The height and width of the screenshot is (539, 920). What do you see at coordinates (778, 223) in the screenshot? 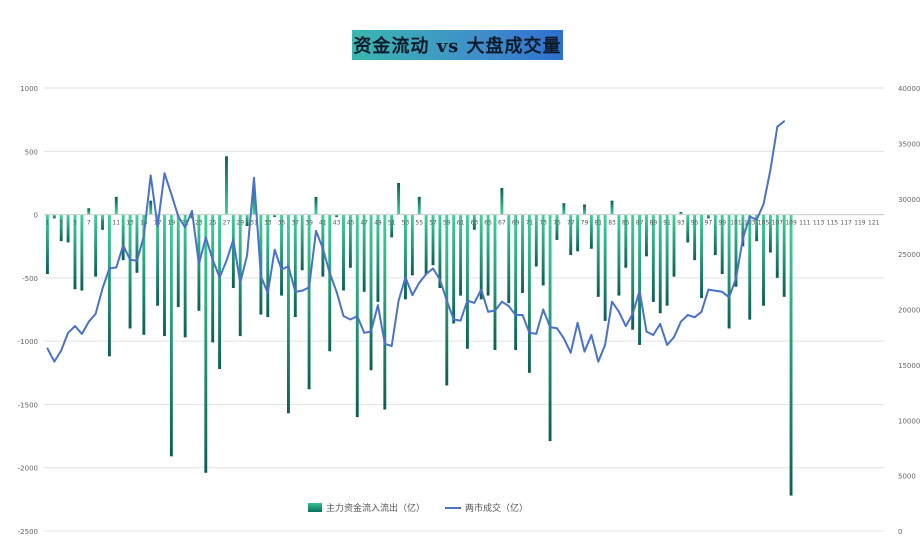
I see `x-tick-label: 107` at bounding box center [778, 223].